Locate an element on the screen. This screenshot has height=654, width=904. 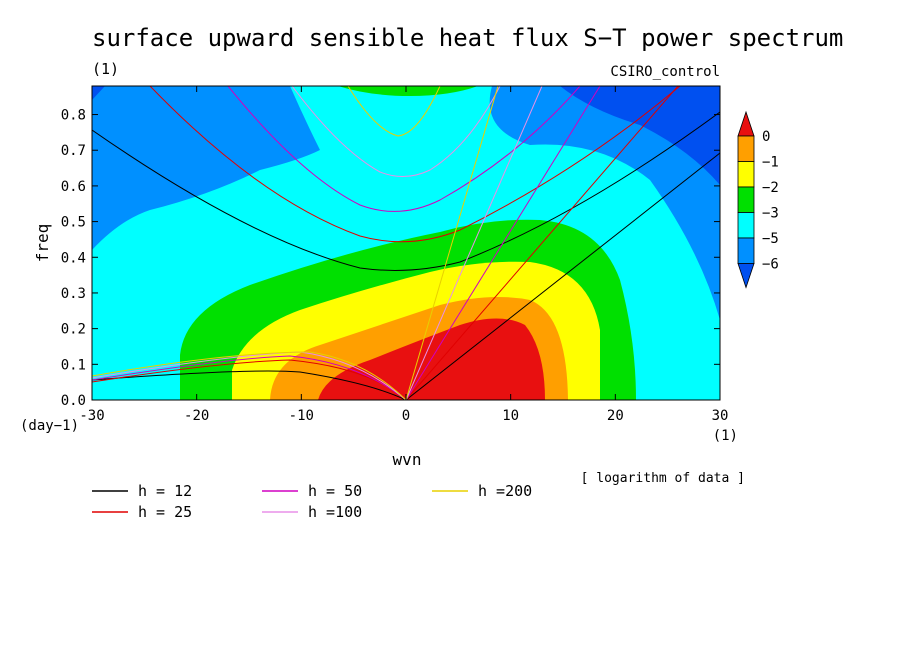
curve-h200-lower is located at coordinates (249, 375).